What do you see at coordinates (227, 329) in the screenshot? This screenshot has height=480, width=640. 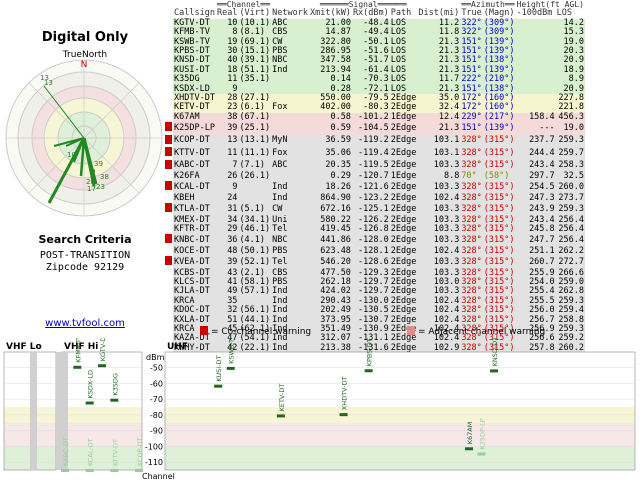 I see `cell-real: 45` at bounding box center [227, 329].